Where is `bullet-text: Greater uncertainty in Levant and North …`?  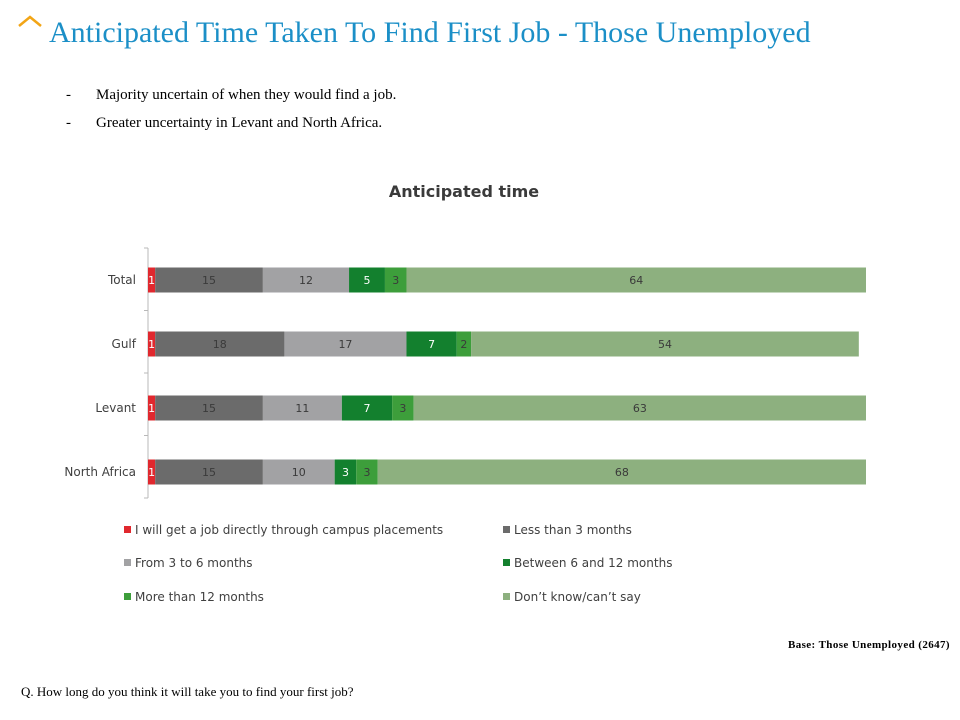
bullet-text: Greater uncertainty in Levant and North … is located at coordinates (239, 123).